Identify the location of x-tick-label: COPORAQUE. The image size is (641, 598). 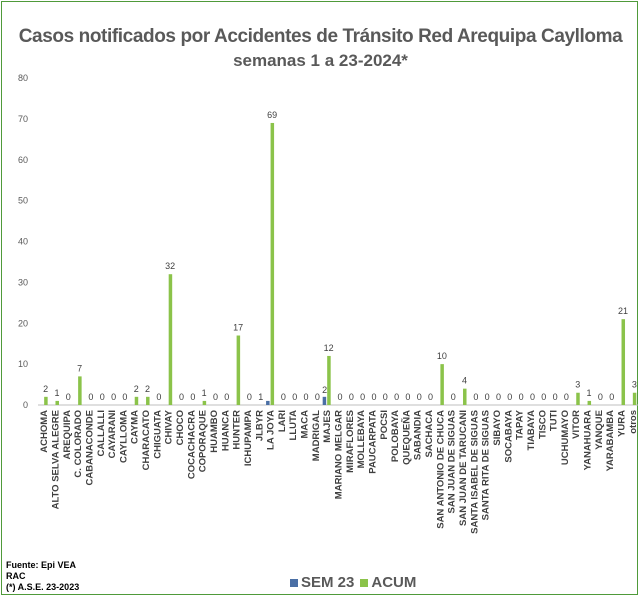
(203, 441).